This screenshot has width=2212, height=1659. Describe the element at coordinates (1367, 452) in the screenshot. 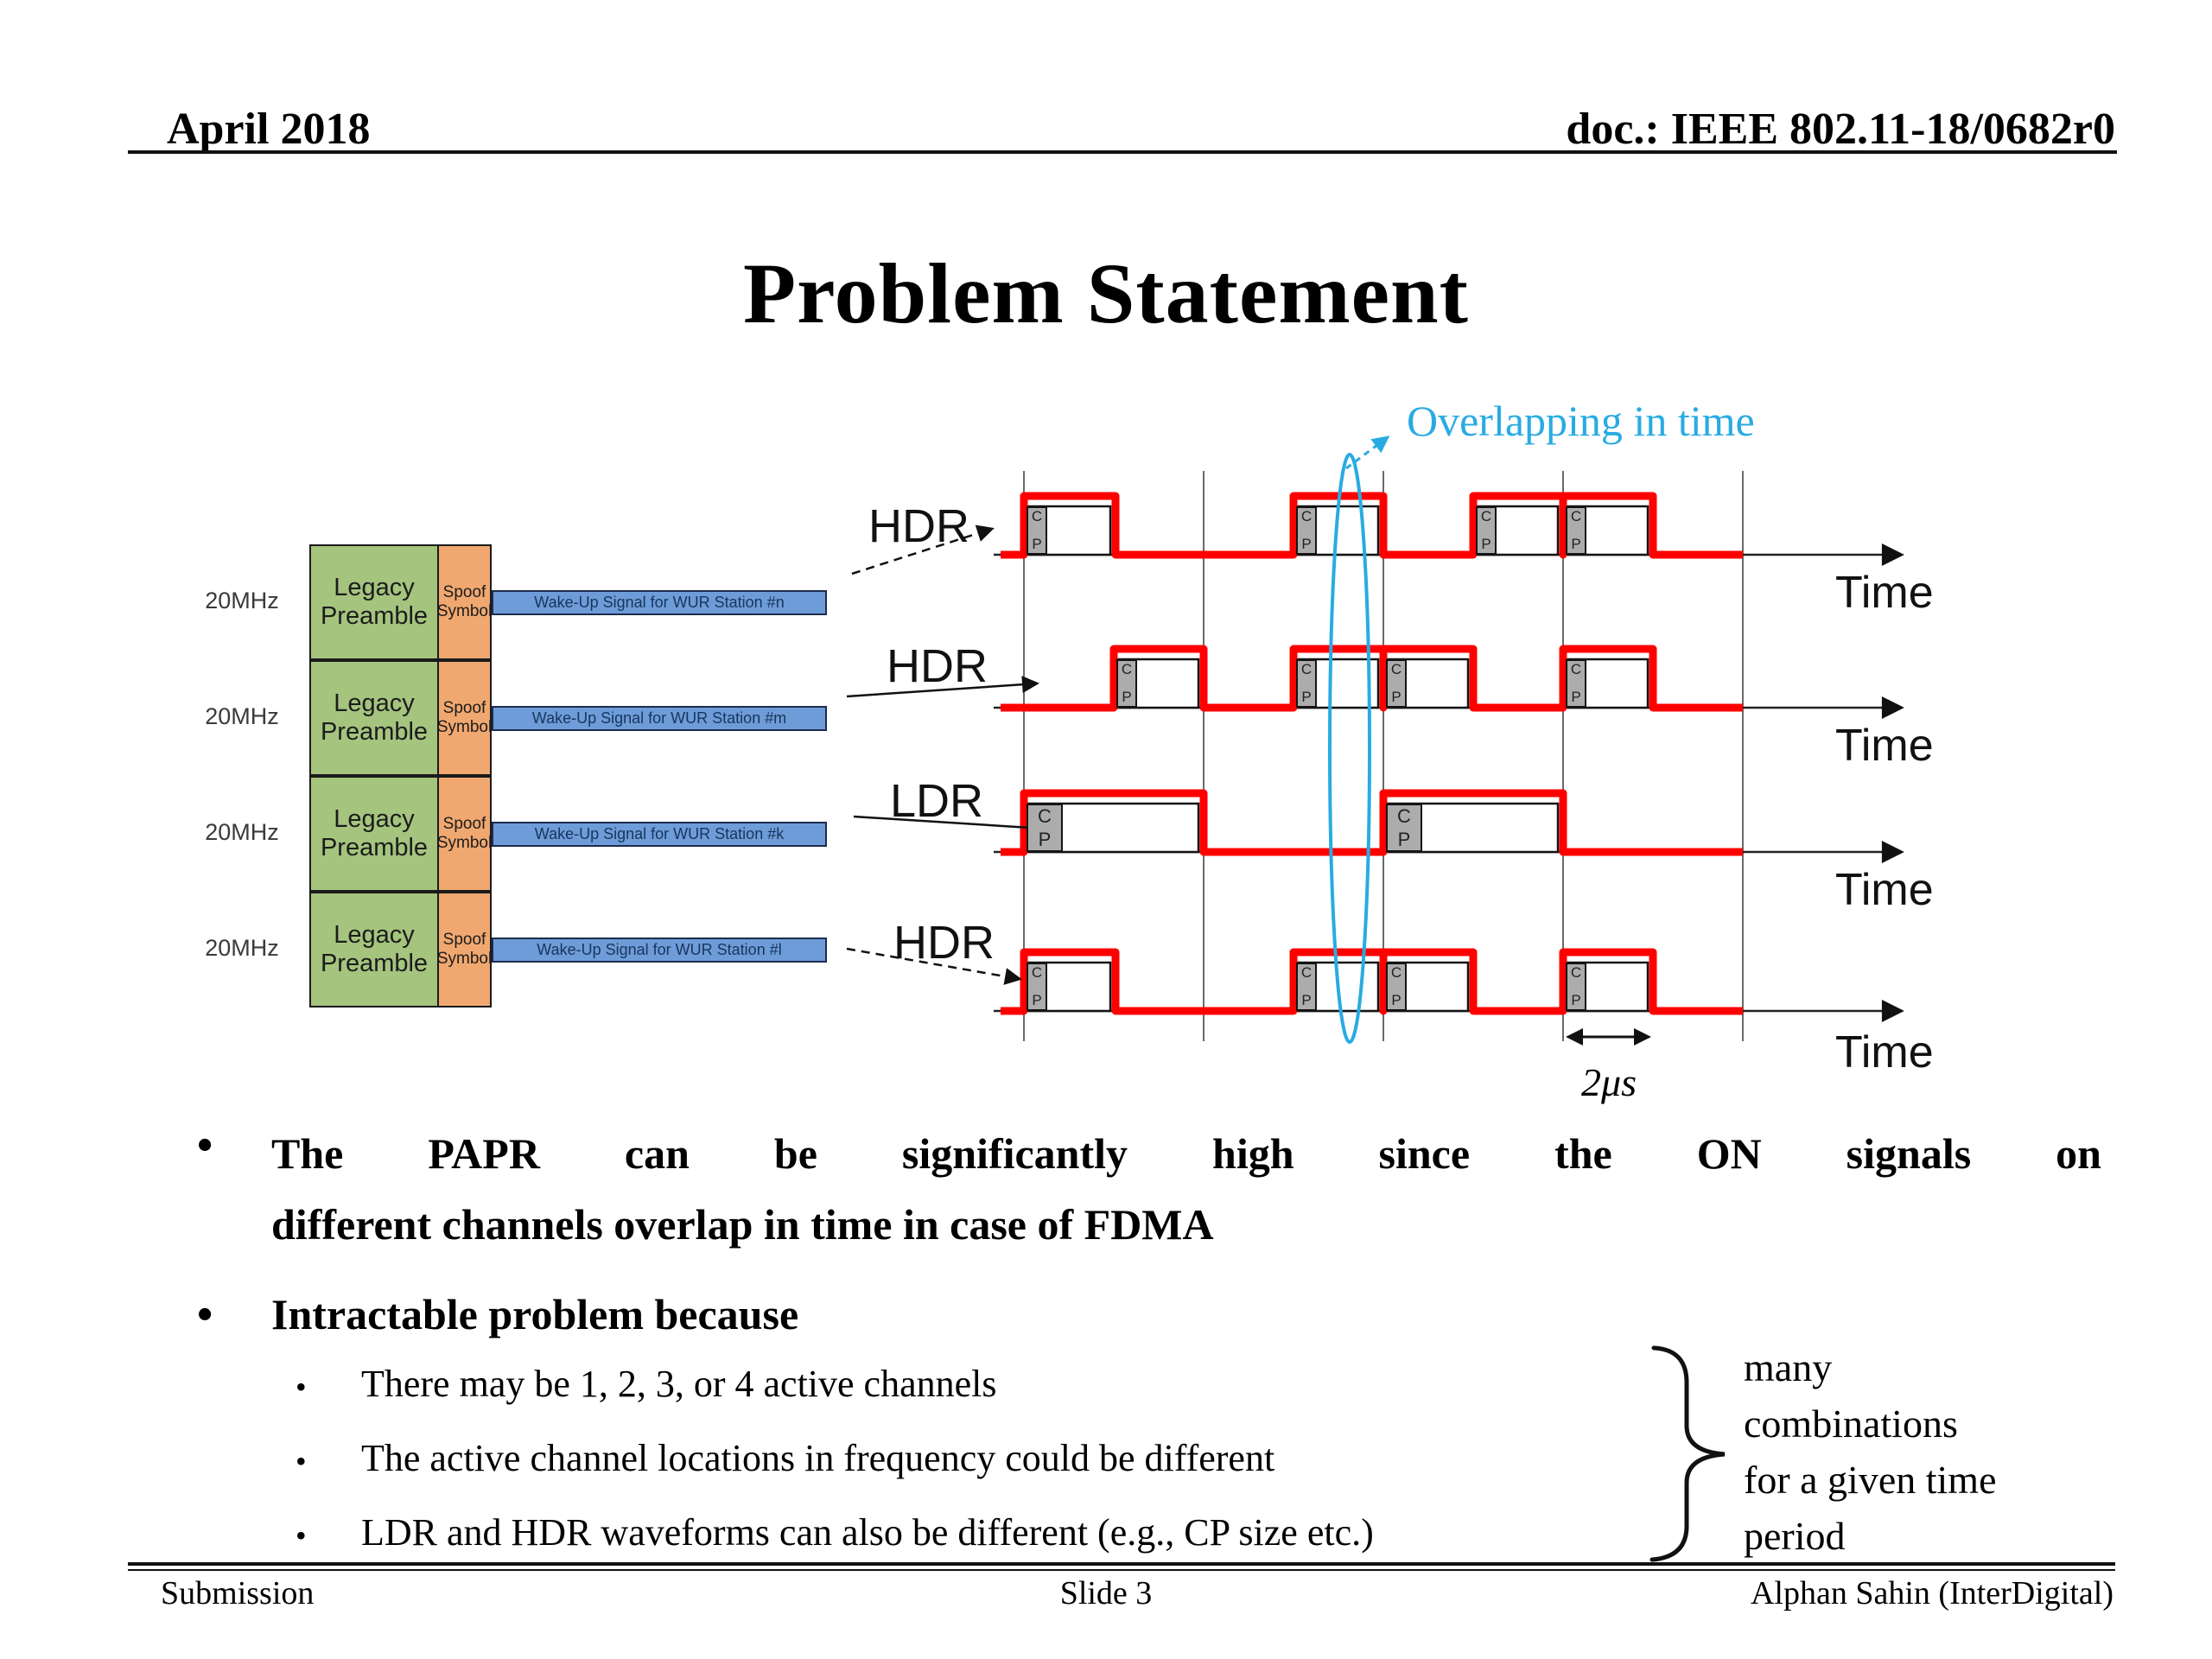

I see `overlap-callout-arrow` at that location.